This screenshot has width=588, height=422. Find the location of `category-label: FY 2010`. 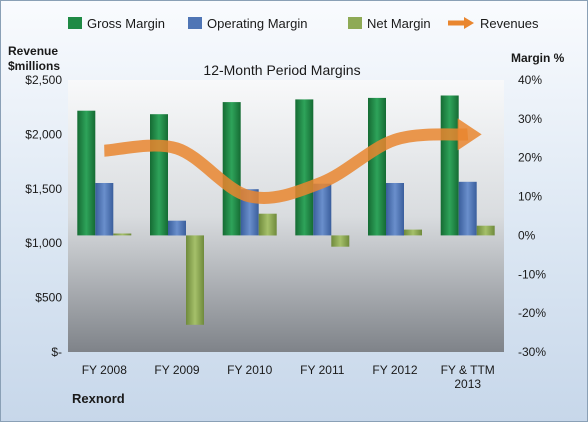

category-label: FY 2010 is located at coordinates (249, 370).